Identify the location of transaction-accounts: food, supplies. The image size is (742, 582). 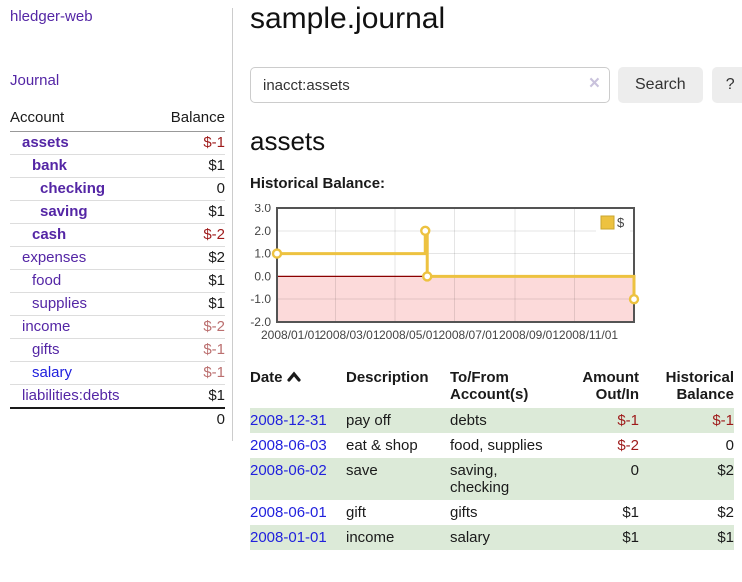
(496, 445).